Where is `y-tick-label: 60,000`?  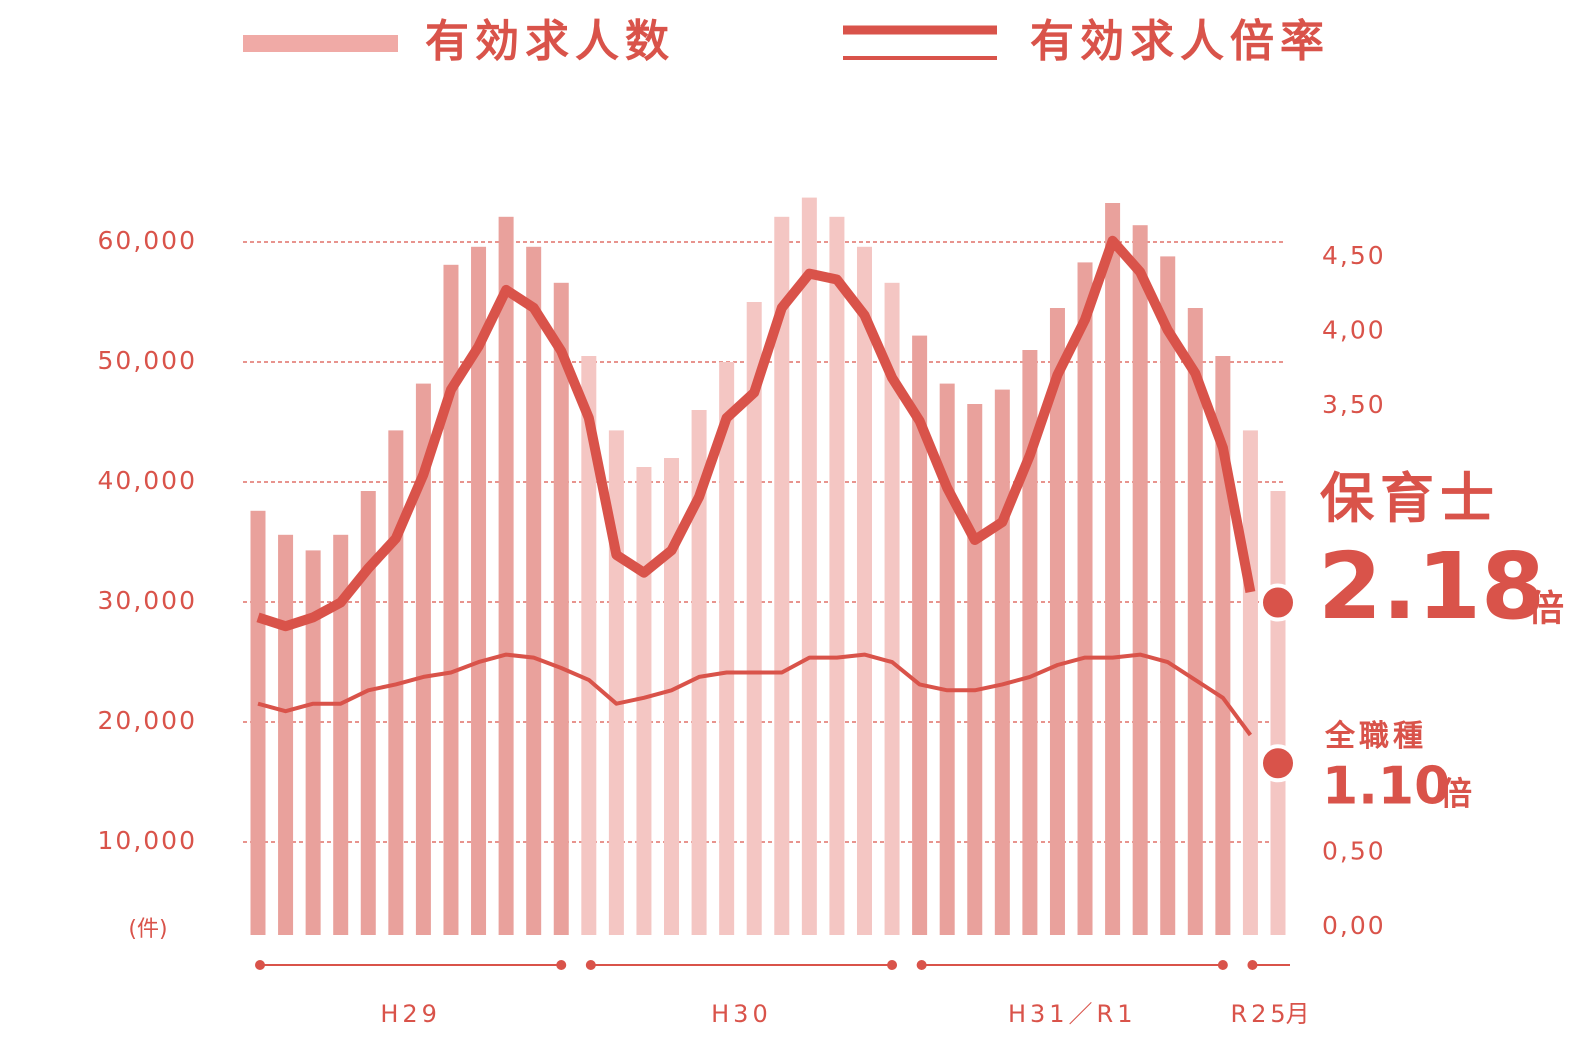 y-tick-label: 60,000 is located at coordinates (147, 240).